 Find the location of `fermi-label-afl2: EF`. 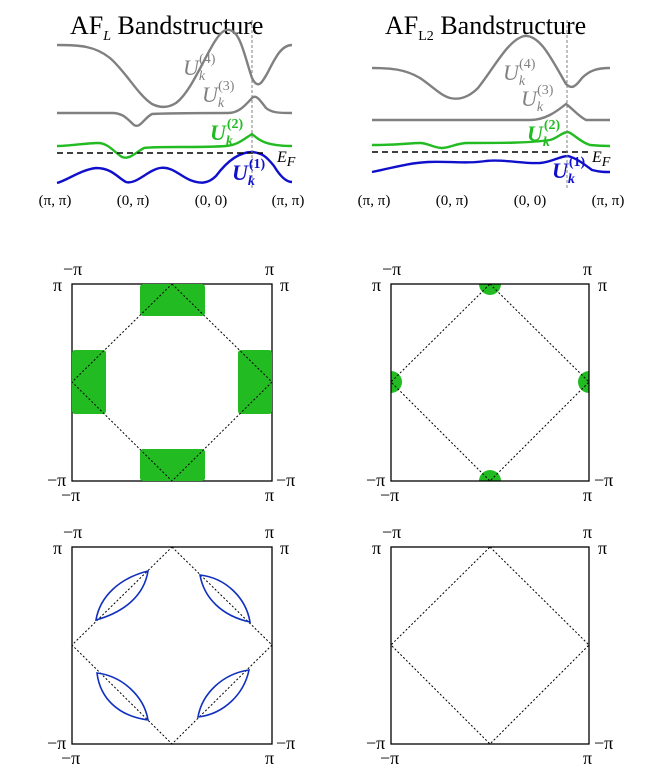

fermi-label-afl2: EF is located at coordinates (601, 159).